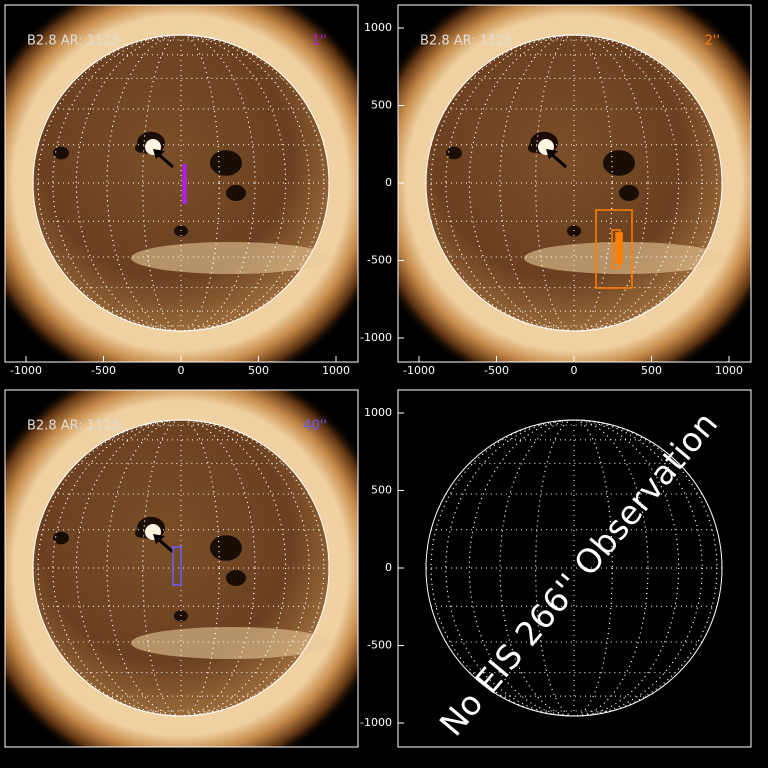 This screenshot has height=768, width=768. What do you see at coordinates (712, 41) in the screenshot?
I see `slit-width: 2''` at bounding box center [712, 41].